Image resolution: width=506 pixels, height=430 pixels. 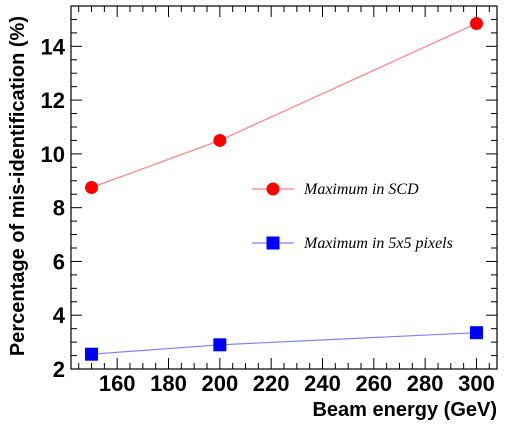 What do you see at coordinates (18, 186) in the screenshot?
I see `y-axis-title: Percentage of mis-identification (%)` at bounding box center [18, 186].